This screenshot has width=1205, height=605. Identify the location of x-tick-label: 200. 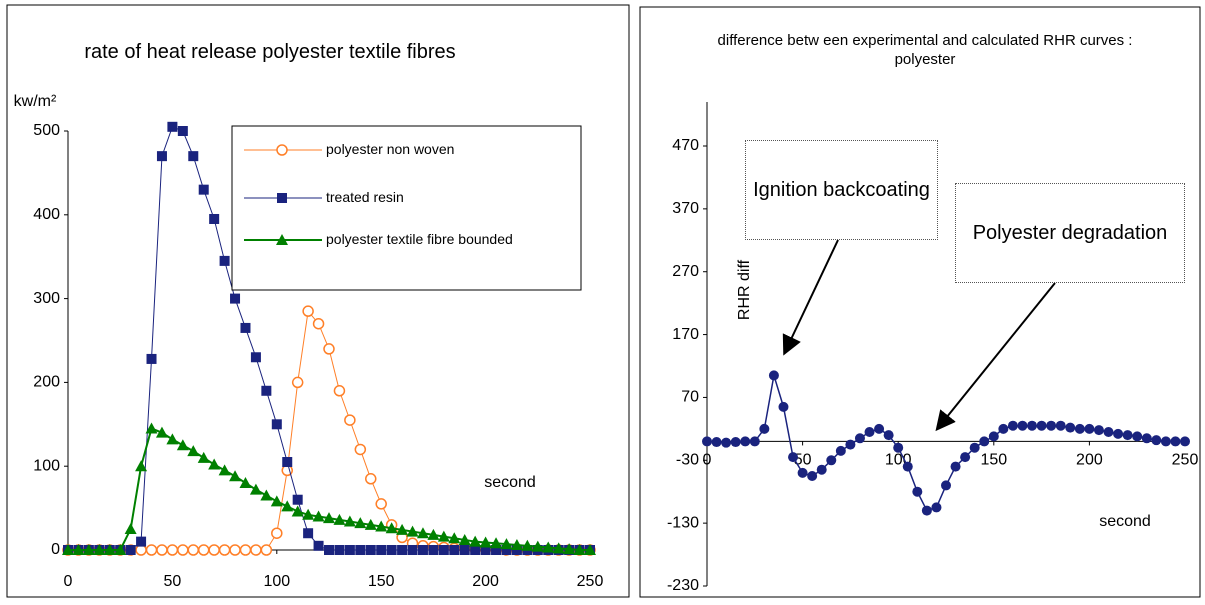
(485, 581).